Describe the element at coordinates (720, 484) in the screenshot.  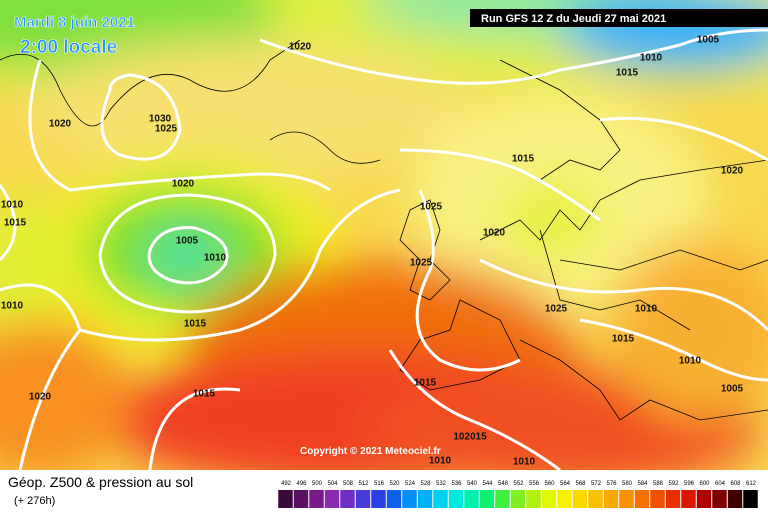
I see `scale-label: 604` at that location.